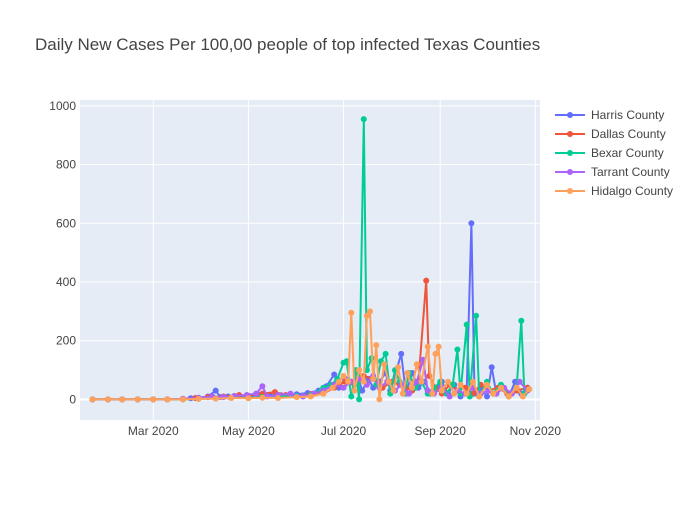 The width and height of the screenshot is (700, 505). I want to click on legend-item: Bexar County, so click(609, 153).